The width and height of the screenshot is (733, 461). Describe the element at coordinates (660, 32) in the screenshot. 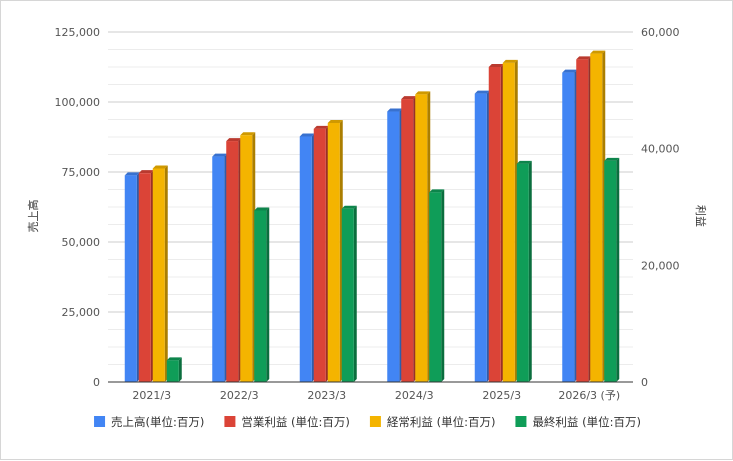

I see `right-tick-label: 60,000` at that location.